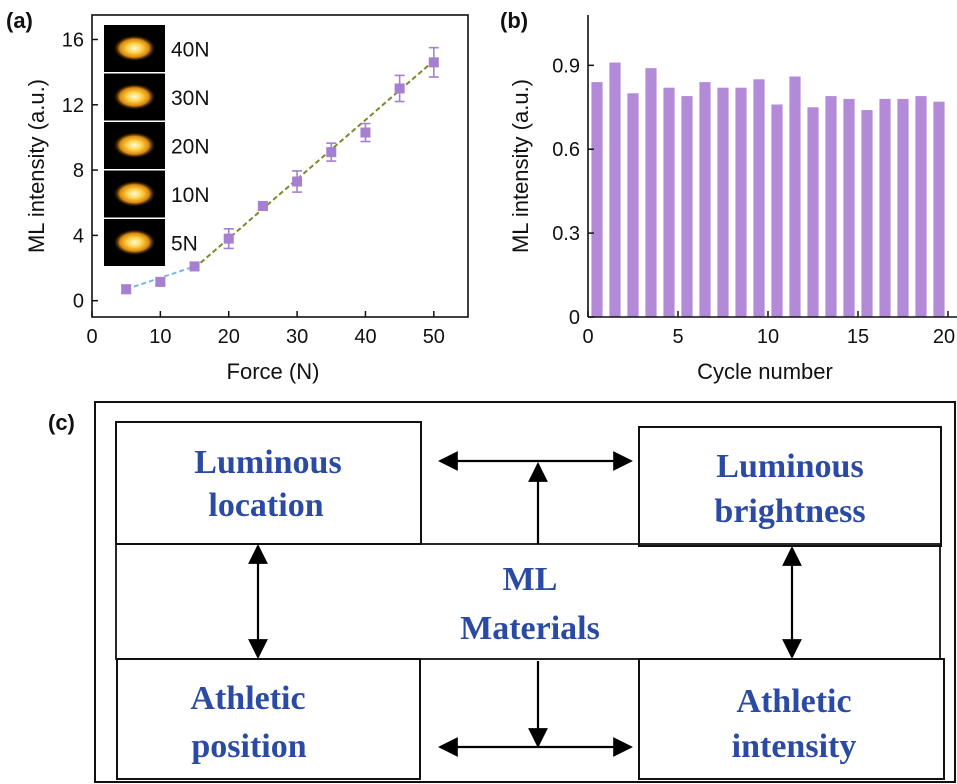 Image resolution: width=957 pixels, height=784 pixels. What do you see at coordinates (530, 579) in the screenshot?
I see `ml-materials-line1: ML` at bounding box center [530, 579].